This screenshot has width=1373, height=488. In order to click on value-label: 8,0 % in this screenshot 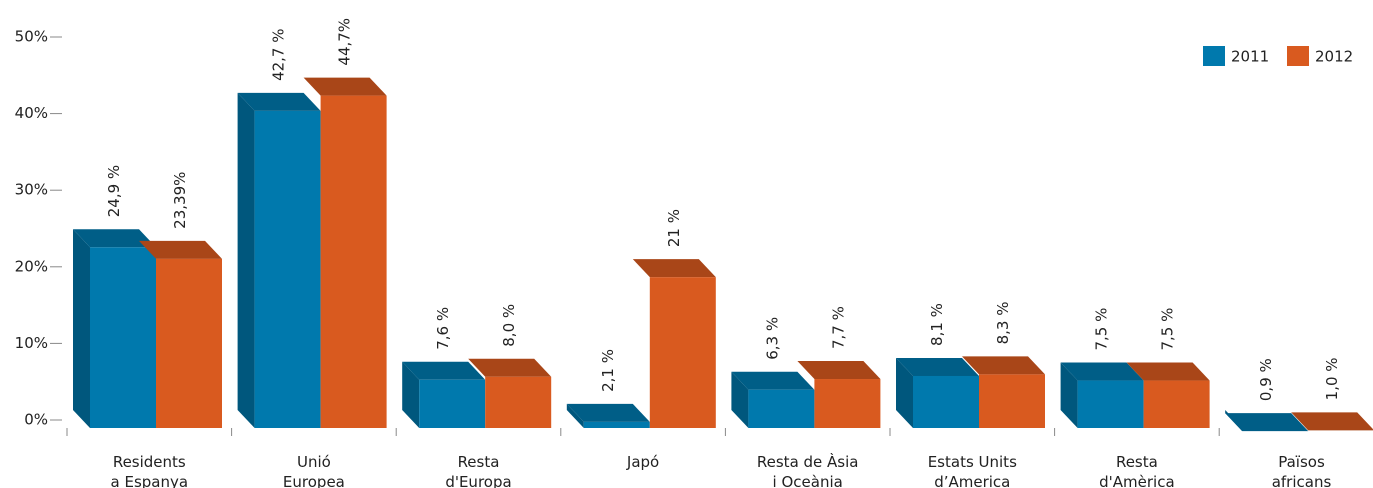, I will do `click(509, 325)`.